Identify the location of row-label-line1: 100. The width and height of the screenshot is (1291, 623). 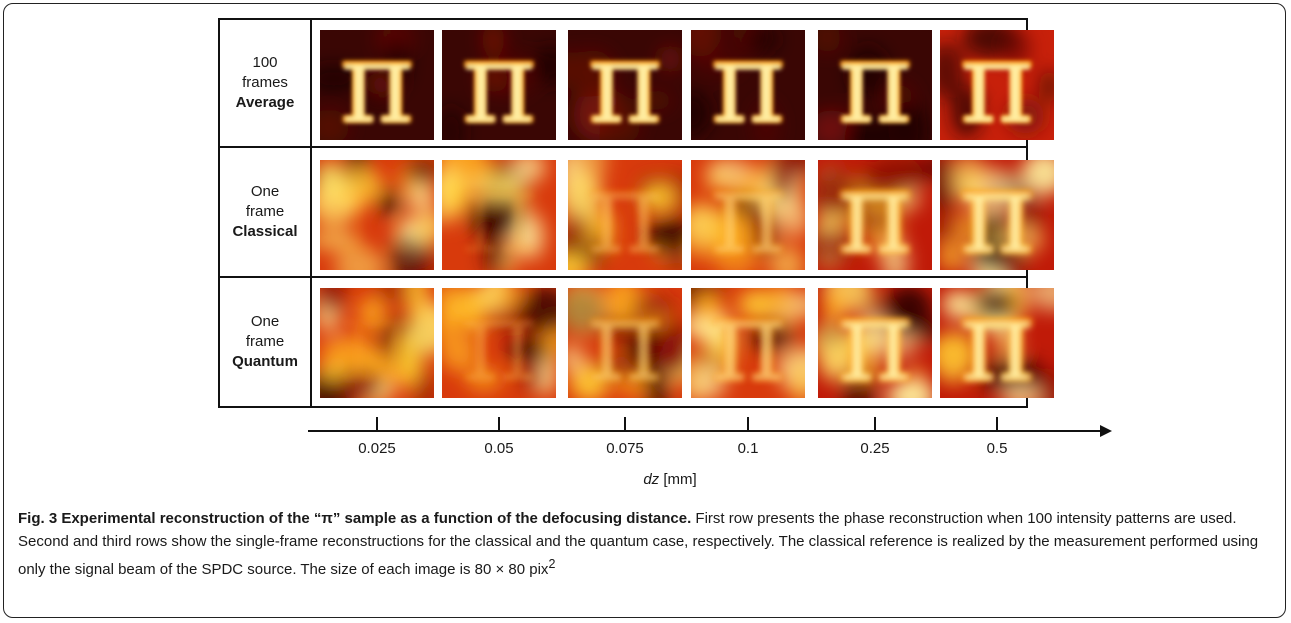
(265, 62).